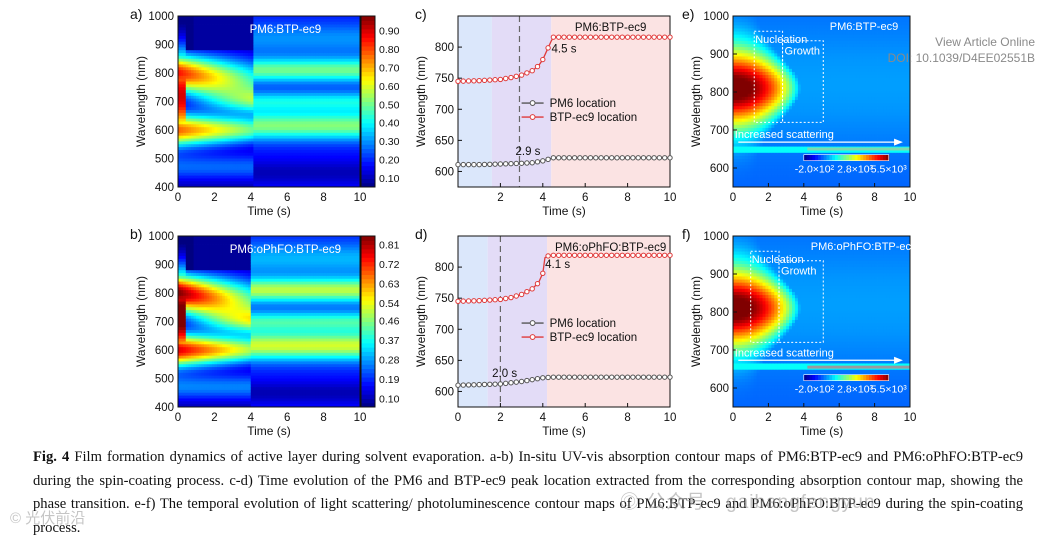 The image size is (1041, 541). Describe the element at coordinates (368, 155) in the screenshot. I see `colorbar-cell` at that location.